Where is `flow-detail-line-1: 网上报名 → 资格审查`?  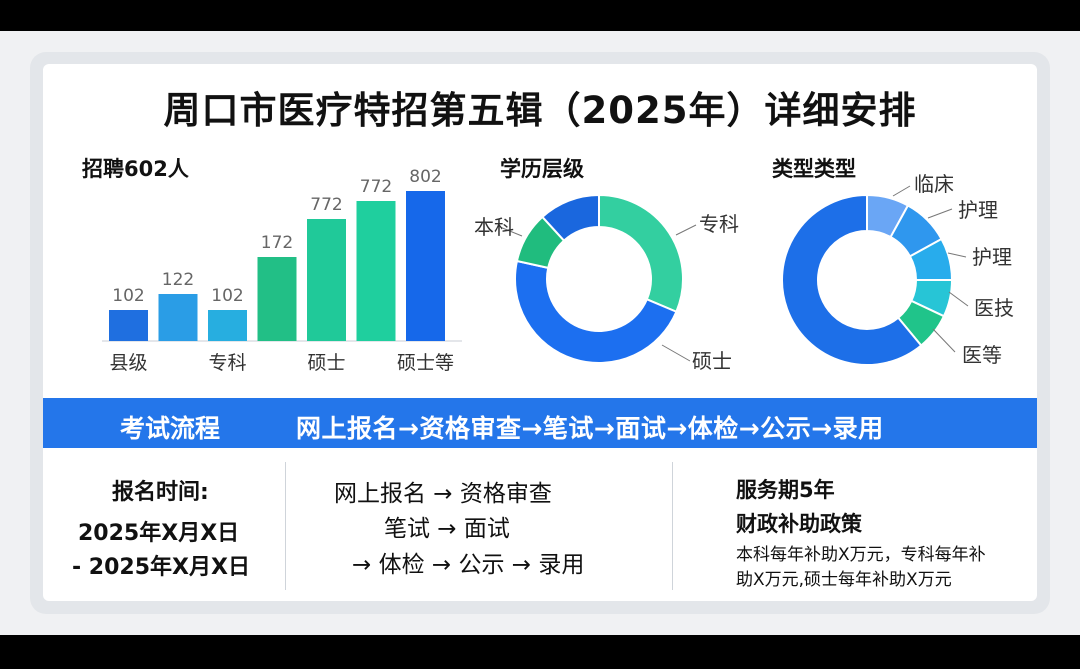 flow-detail-line-1: 网上报名 → 资格审查 is located at coordinates (443, 494).